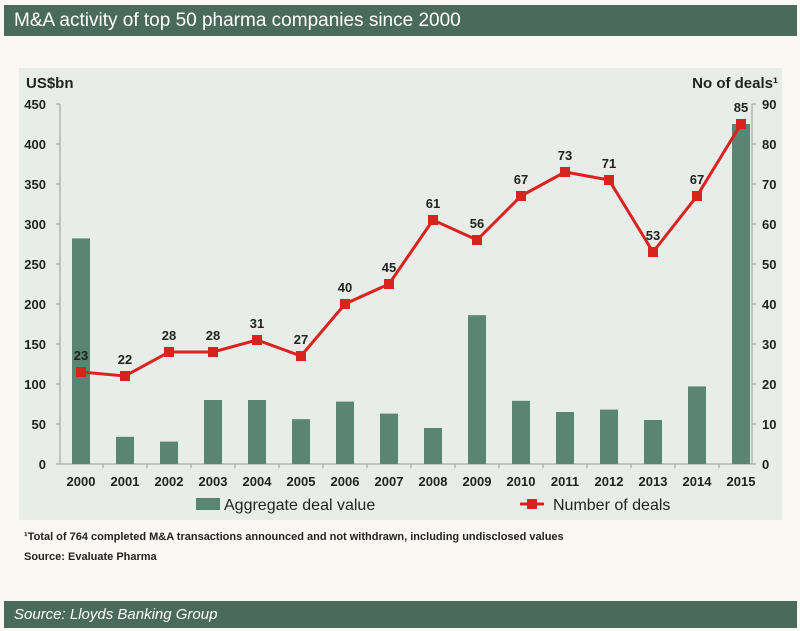 This screenshot has height=631, width=800. I want to click on bar-2000, so click(81, 351).